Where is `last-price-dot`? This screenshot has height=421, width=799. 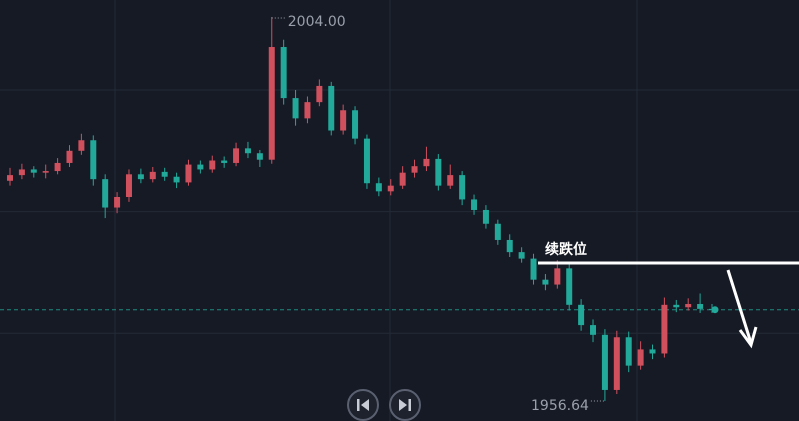 last-price-dot is located at coordinates (715, 310).